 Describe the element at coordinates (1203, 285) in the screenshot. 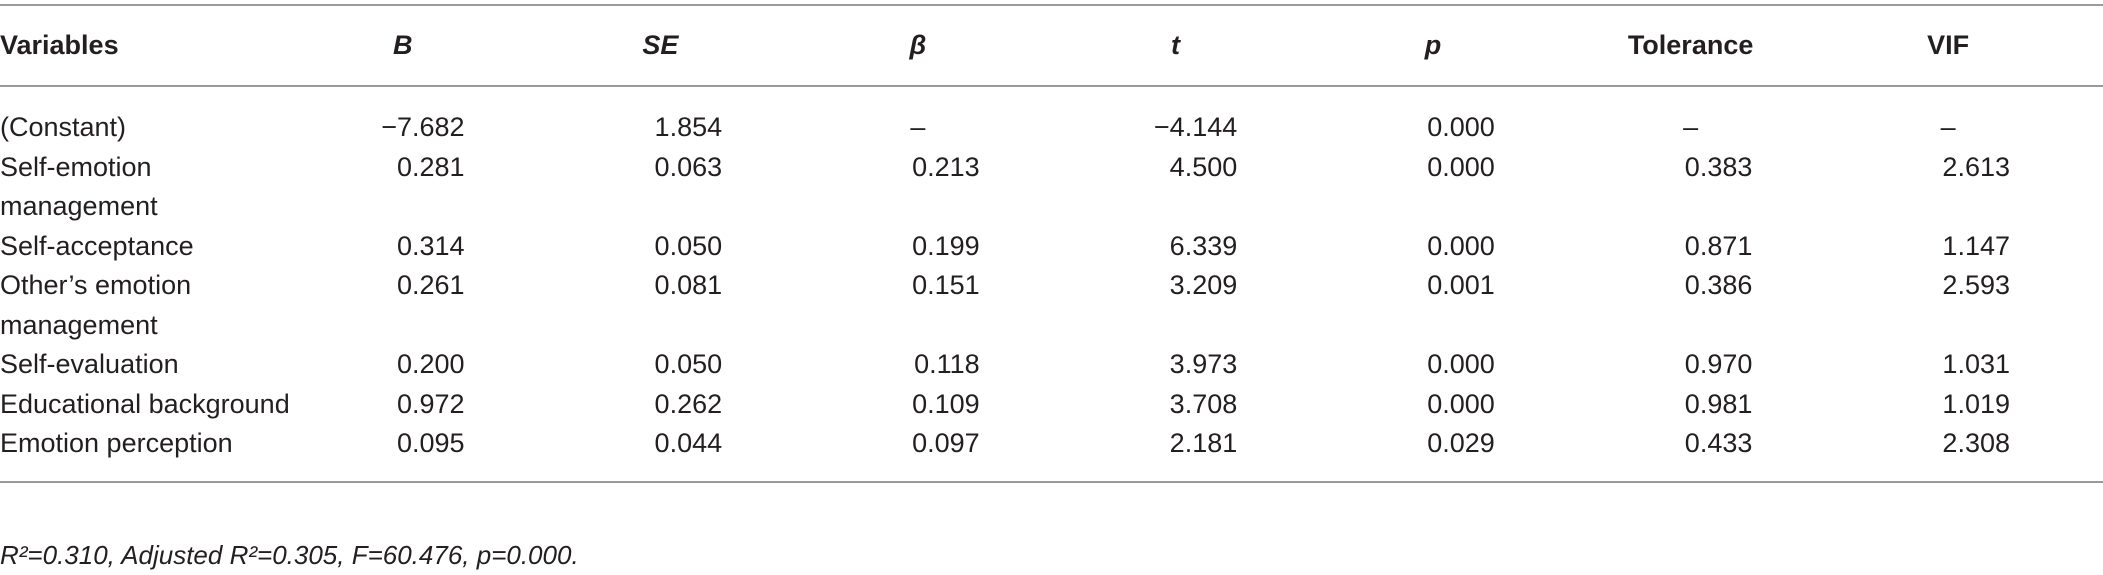

I see `cell-value: 3.209` at that location.